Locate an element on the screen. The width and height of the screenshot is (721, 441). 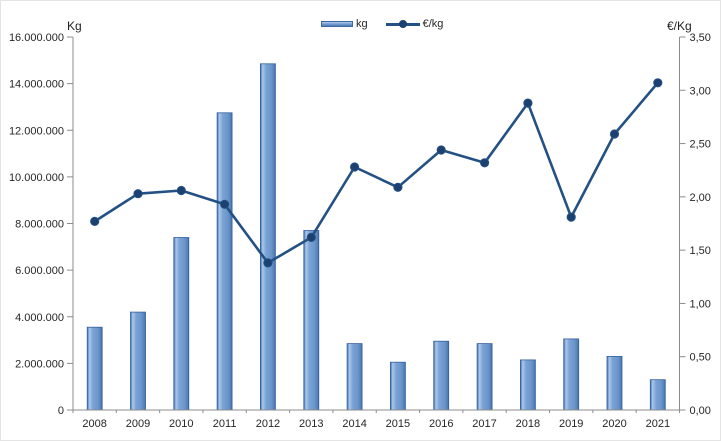
line-point-2013 is located at coordinates (311, 237).